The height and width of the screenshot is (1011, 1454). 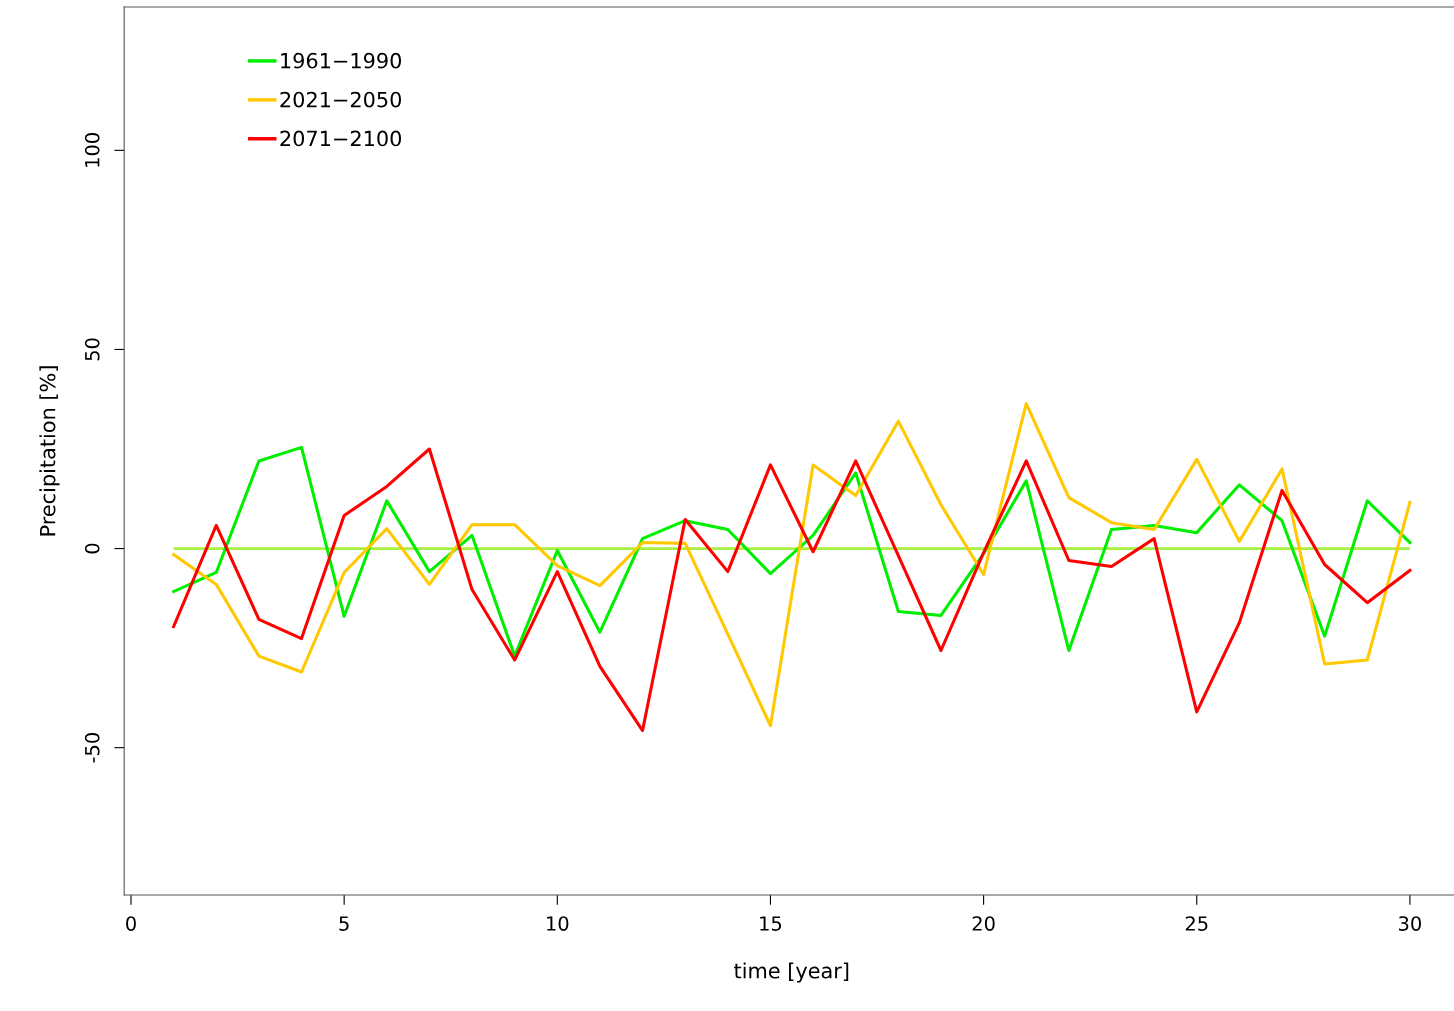 What do you see at coordinates (131, 923) in the screenshot?
I see `x-tick-label: 0` at bounding box center [131, 923].